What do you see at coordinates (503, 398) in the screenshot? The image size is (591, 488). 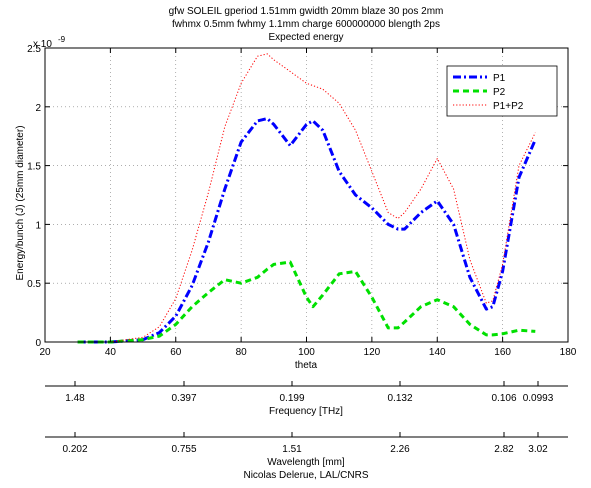 I see `secondary-tick-label-0: 0.106` at bounding box center [503, 398].